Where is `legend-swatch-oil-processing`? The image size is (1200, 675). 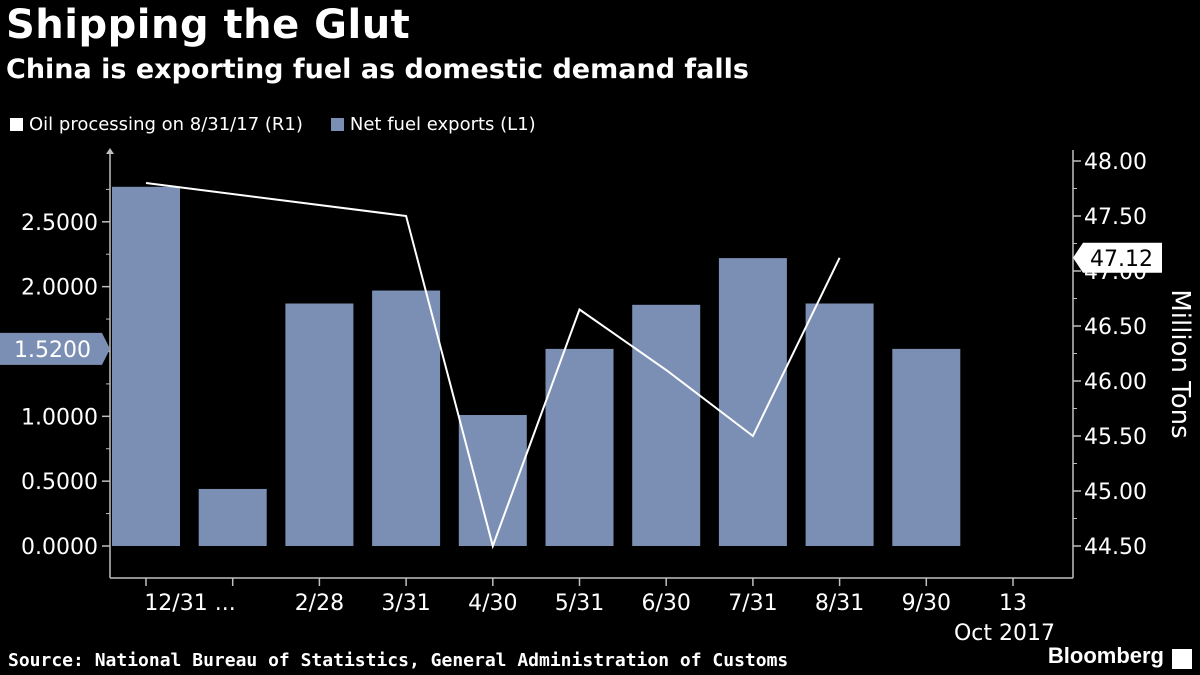
legend-swatch-oil-processing is located at coordinates (16, 124).